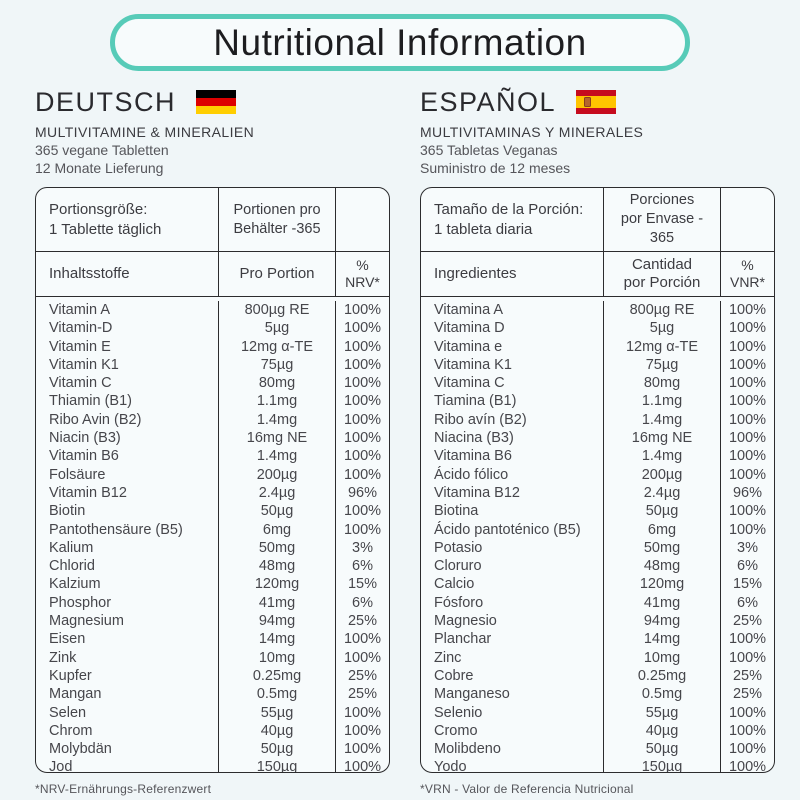 The width and height of the screenshot is (800, 800). What do you see at coordinates (597, 749) in the screenshot?
I see `table-row: Molibdeno 50µg 100%` at bounding box center [597, 749].